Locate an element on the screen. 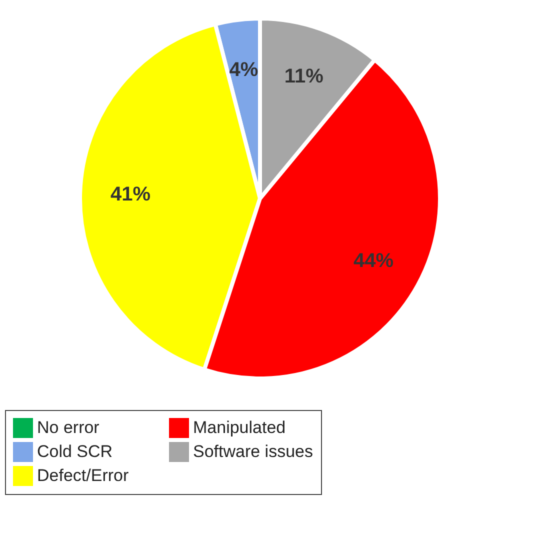  data-label: 41% is located at coordinates (130, 194).